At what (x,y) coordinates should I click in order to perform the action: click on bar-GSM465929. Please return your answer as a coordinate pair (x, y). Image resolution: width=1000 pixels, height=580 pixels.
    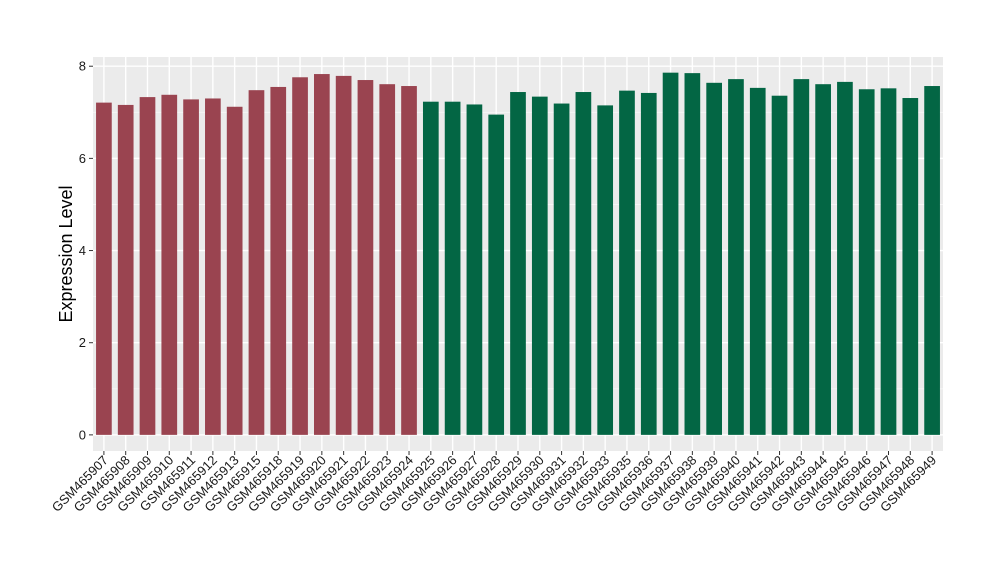
    Looking at the image, I should click on (518, 263).